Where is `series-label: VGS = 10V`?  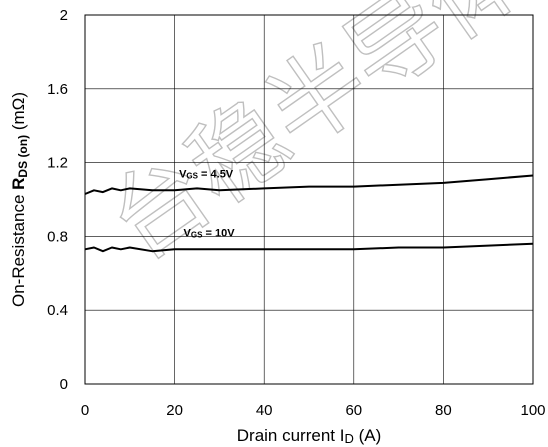 series-label: VGS = 10V is located at coordinates (210, 233).